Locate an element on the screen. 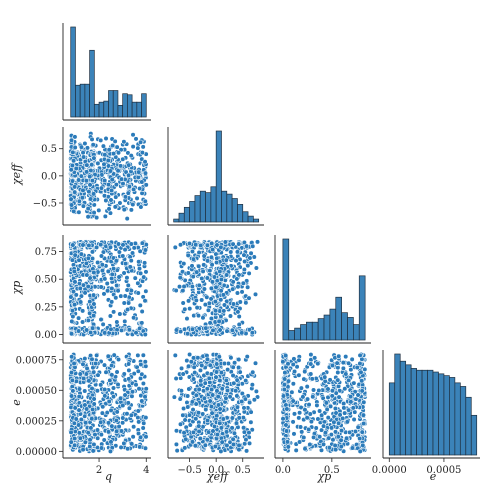 The width and height of the screenshot is (491, 491). hist-bar-chi_p is located at coordinates (286, 289).